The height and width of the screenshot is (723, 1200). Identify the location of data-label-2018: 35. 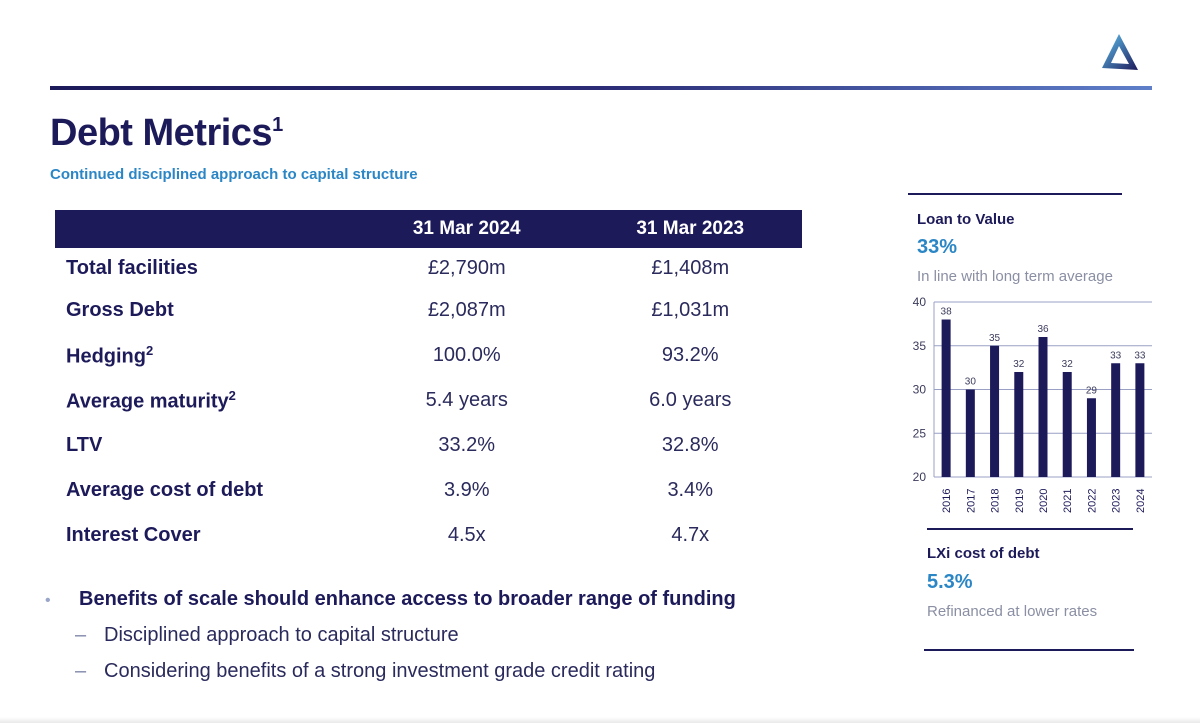
(995, 338).